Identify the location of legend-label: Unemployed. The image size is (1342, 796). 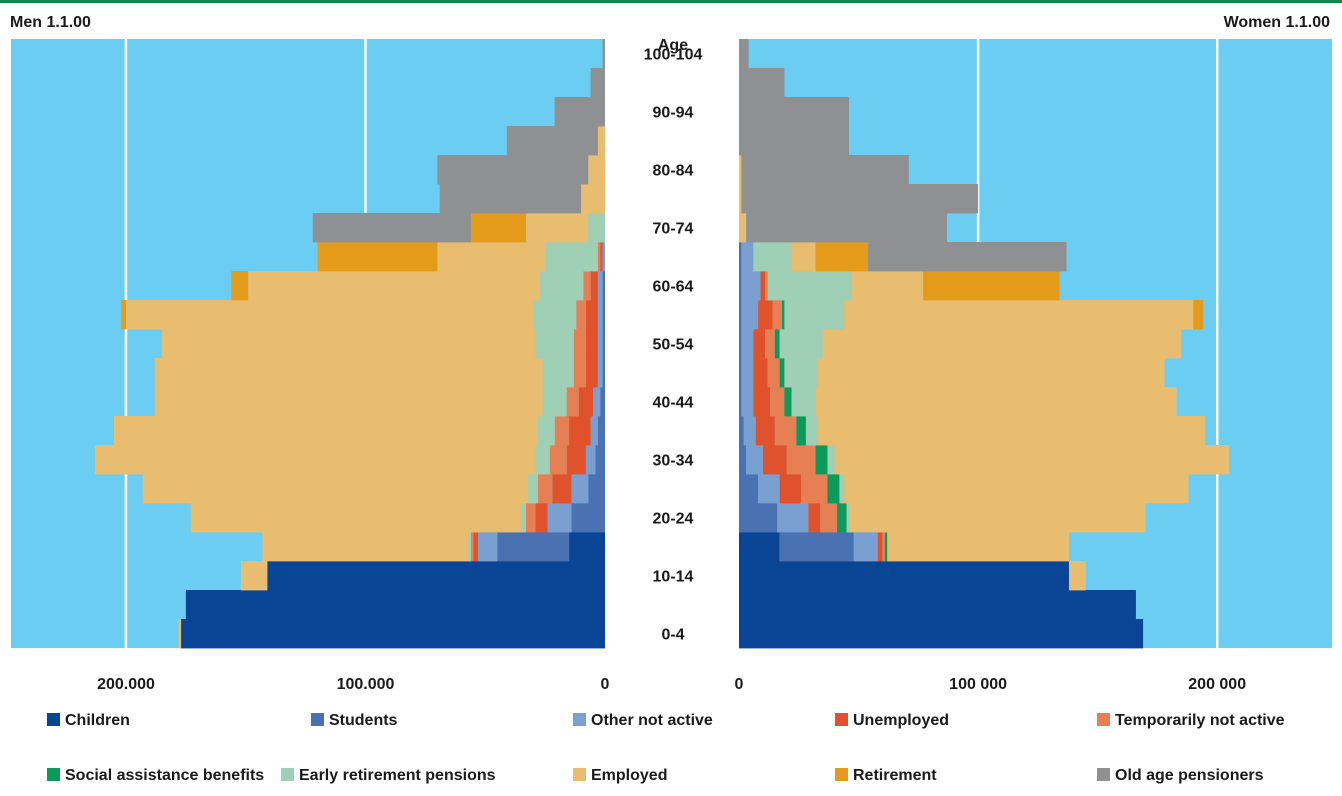
(901, 720).